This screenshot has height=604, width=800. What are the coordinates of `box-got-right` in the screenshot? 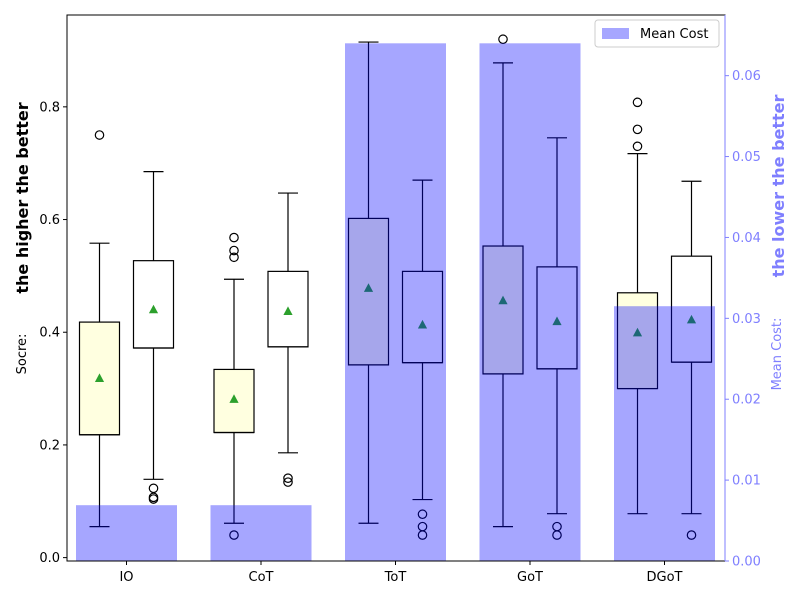 It's located at (557, 338).